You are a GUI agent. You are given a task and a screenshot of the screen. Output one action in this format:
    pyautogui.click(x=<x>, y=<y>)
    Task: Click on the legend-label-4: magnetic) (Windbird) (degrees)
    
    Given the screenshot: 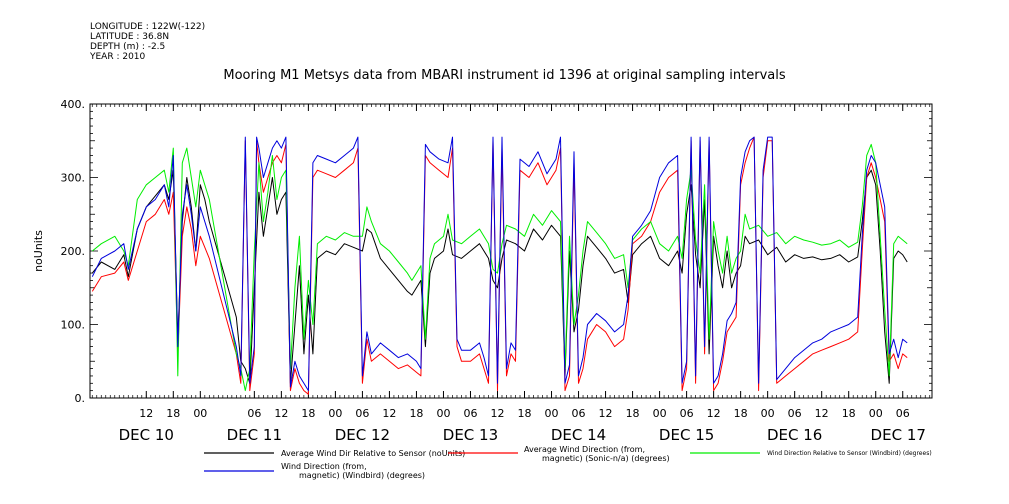 What is the action you would take?
    pyautogui.click(x=362, y=475)
    